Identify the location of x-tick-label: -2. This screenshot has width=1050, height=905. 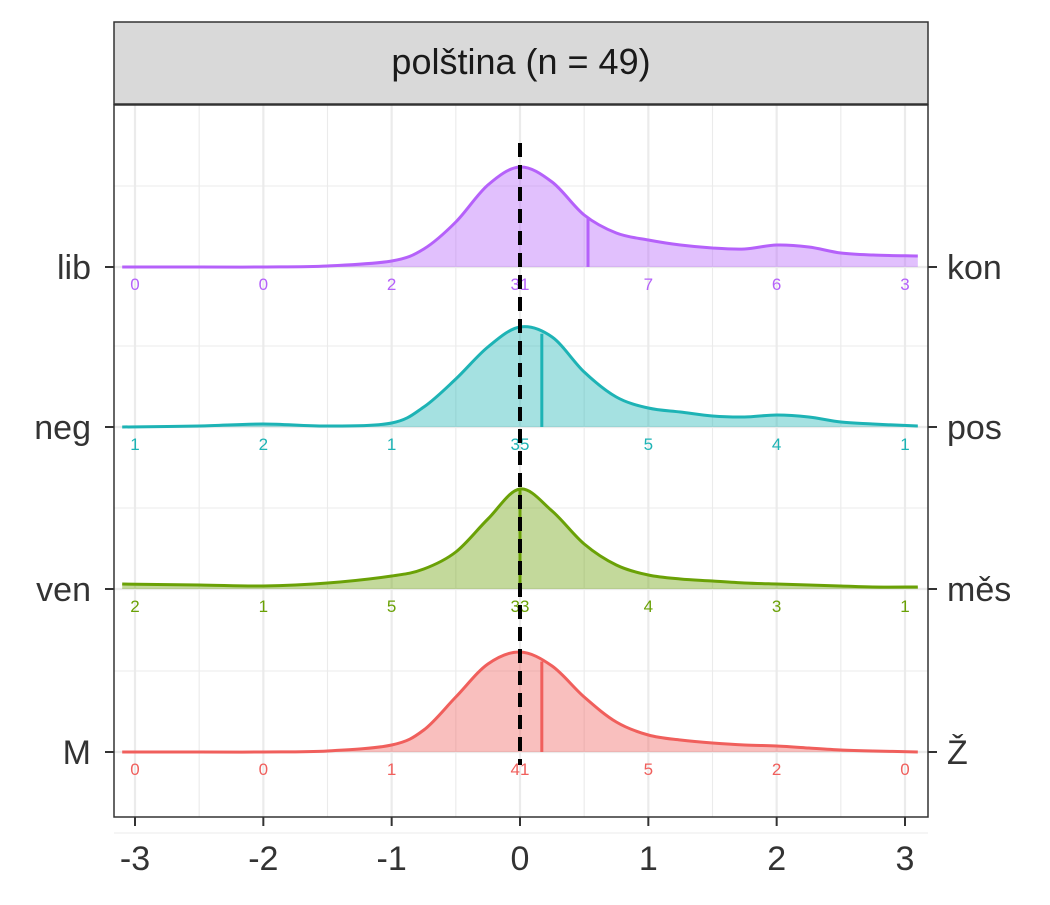
(263, 859).